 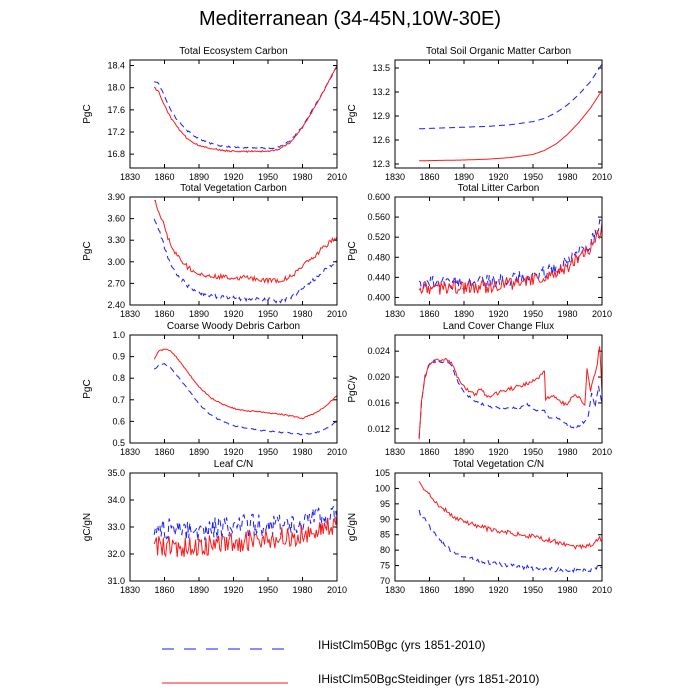 What do you see at coordinates (233, 464) in the screenshot?
I see `panel-title: Leaf C/N` at bounding box center [233, 464].